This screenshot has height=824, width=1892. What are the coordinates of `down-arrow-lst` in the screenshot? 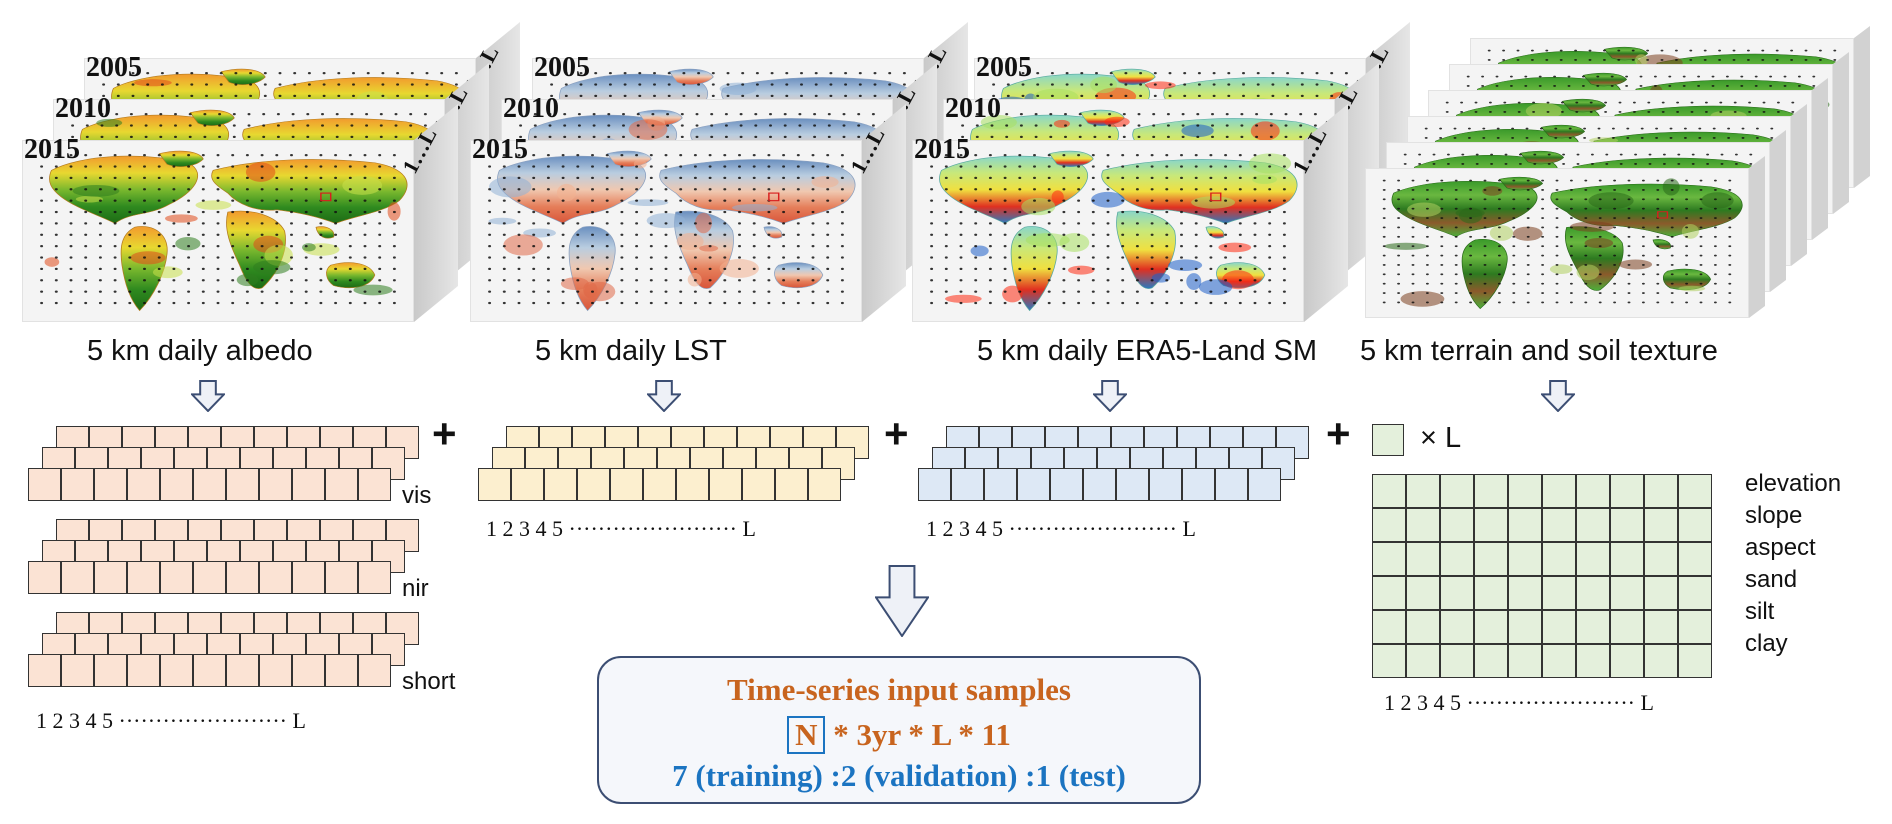 It's located at (664, 396).